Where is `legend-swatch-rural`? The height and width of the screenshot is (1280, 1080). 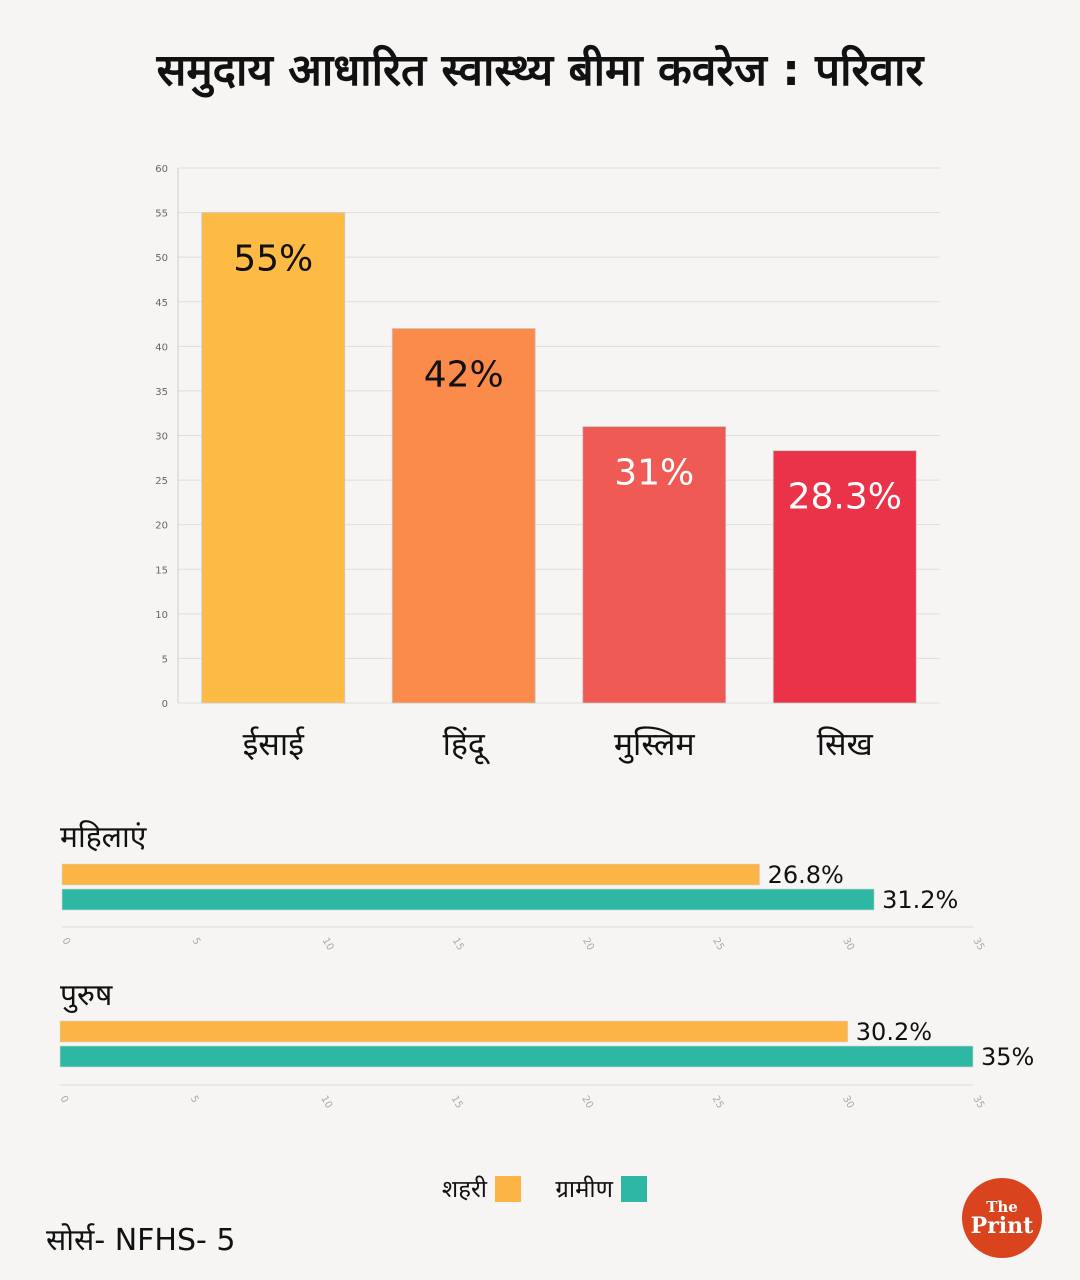
legend-swatch-rural is located at coordinates (634, 1189).